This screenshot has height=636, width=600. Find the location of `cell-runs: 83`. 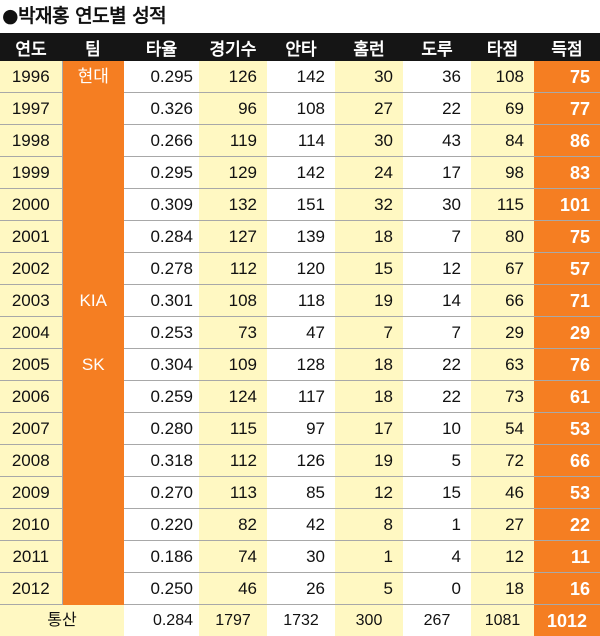

cell-runs: 83 is located at coordinates (567, 173).